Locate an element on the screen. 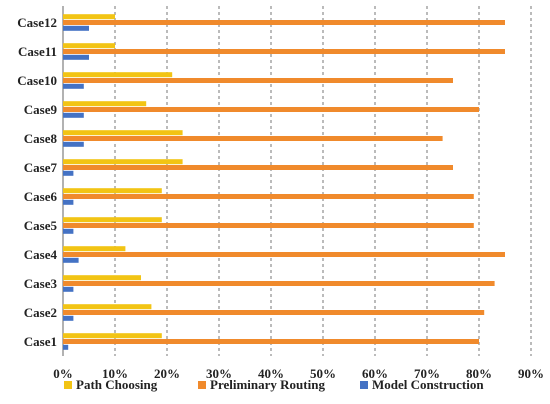  legend-label: Model Construction is located at coordinates (428, 384).